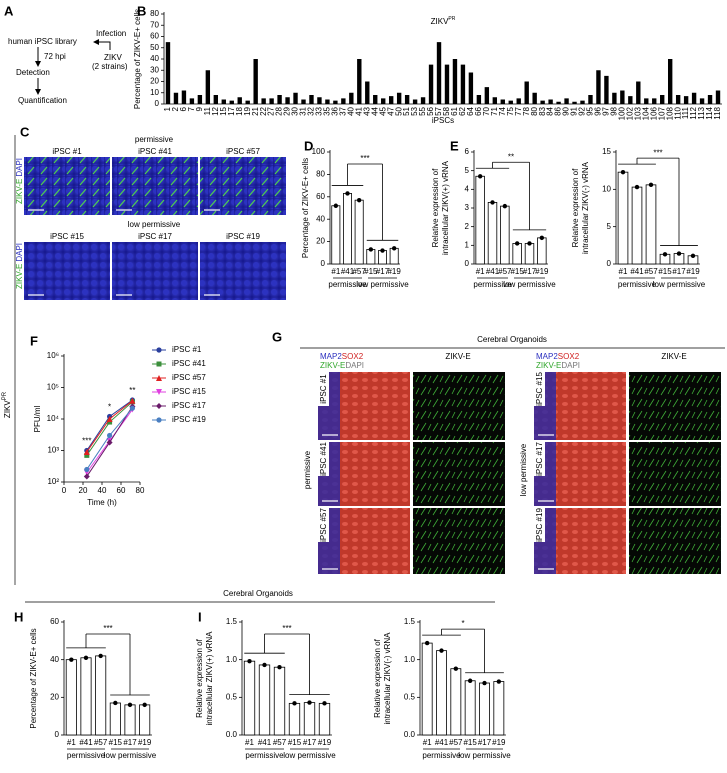  What do you see at coordinates (154, 92) in the screenshot?
I see `y-tick-label: 10` at bounding box center [154, 92].